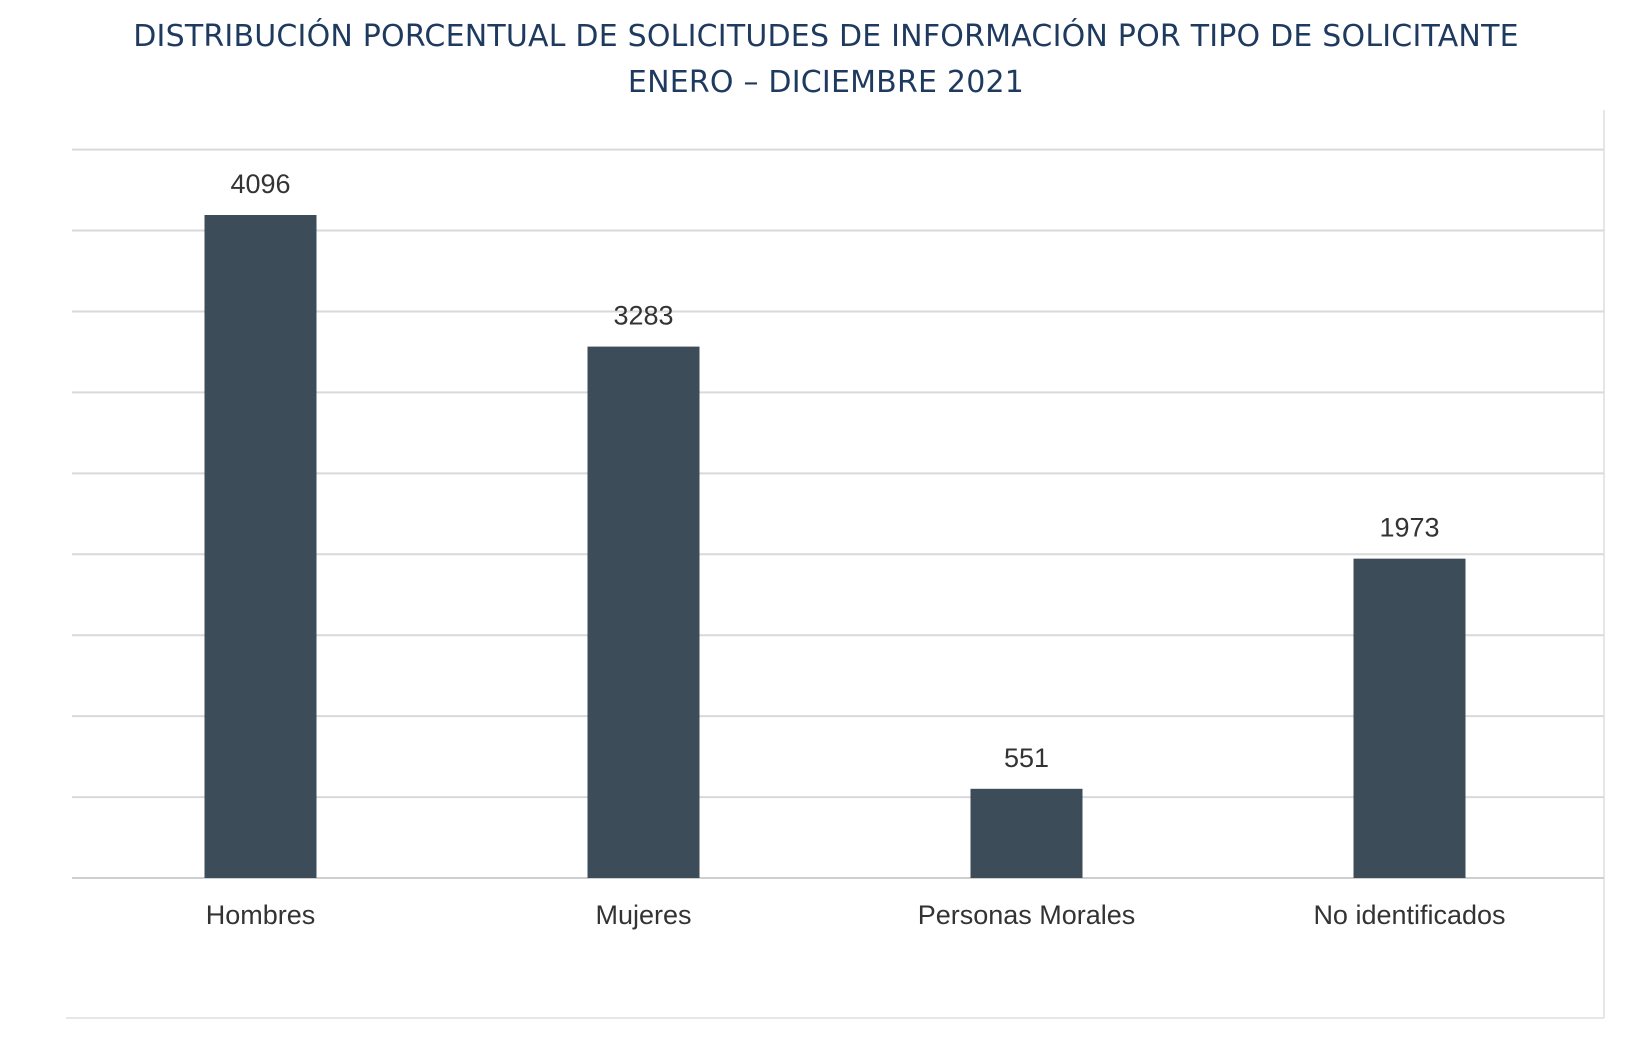 This screenshot has width=1652, height=1060. I want to click on category-label: No identificados, so click(1409, 915).